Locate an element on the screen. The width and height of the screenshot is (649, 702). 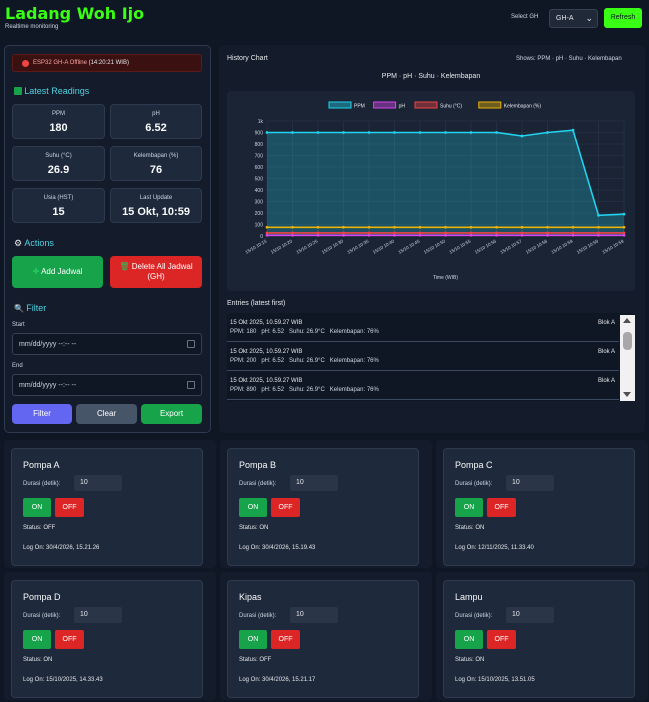
gh-select: GH-A ⌄ is located at coordinates (573, 18).